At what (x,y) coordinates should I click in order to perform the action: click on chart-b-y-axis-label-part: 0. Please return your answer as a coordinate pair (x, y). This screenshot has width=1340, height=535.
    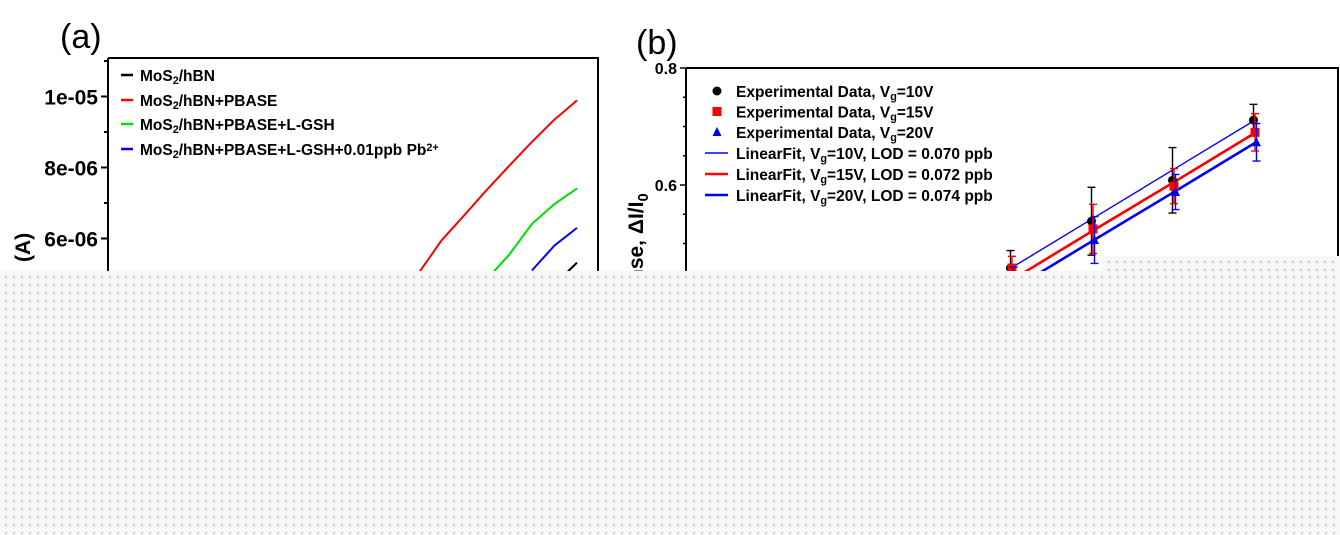
    Looking at the image, I should click on (644, 197).